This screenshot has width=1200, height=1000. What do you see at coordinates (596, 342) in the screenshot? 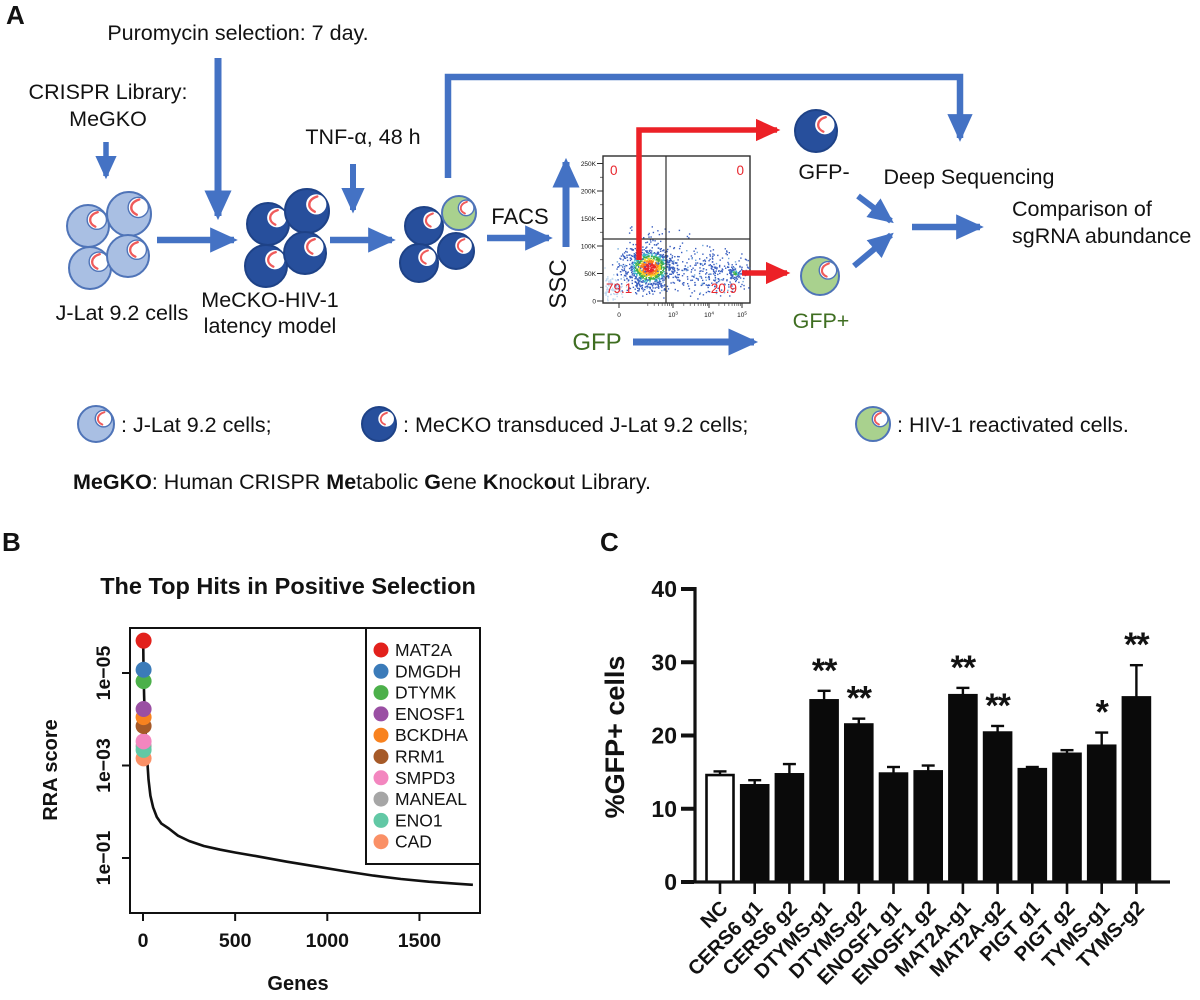
I see `flow-x-axis-label: GFP` at bounding box center [596, 342].